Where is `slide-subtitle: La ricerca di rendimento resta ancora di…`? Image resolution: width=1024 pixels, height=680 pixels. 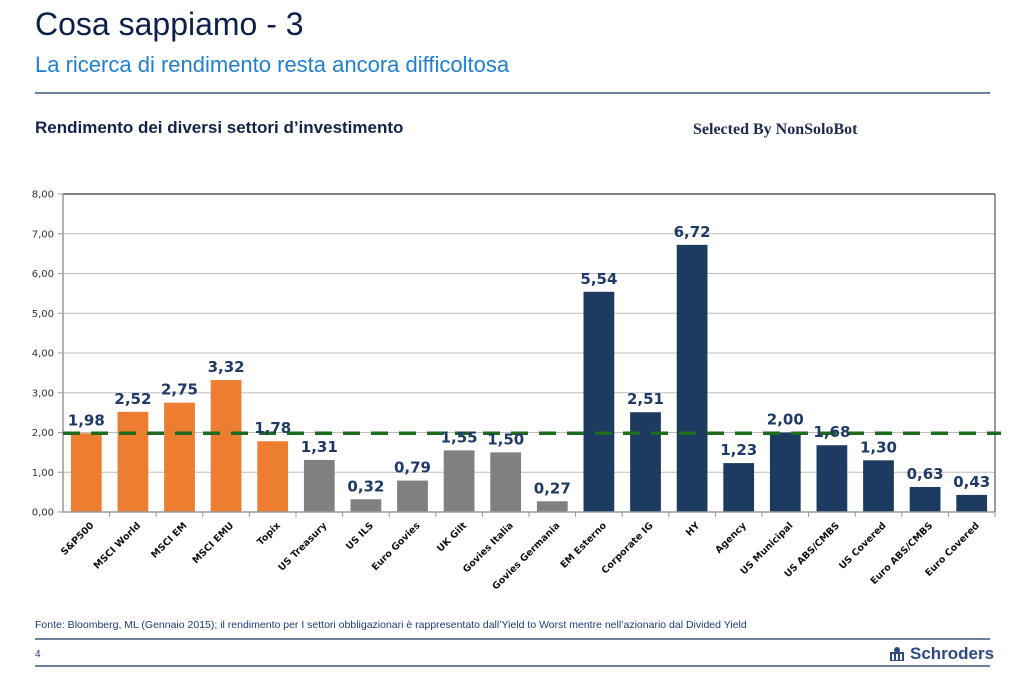
slide-subtitle: La ricerca di rendimento resta ancora di… is located at coordinates (272, 64).